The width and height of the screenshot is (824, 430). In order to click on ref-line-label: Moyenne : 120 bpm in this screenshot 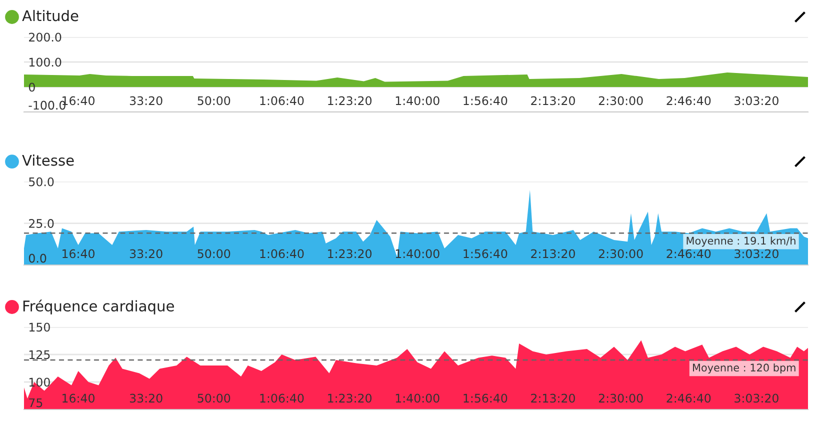, I will do `click(744, 368)`.